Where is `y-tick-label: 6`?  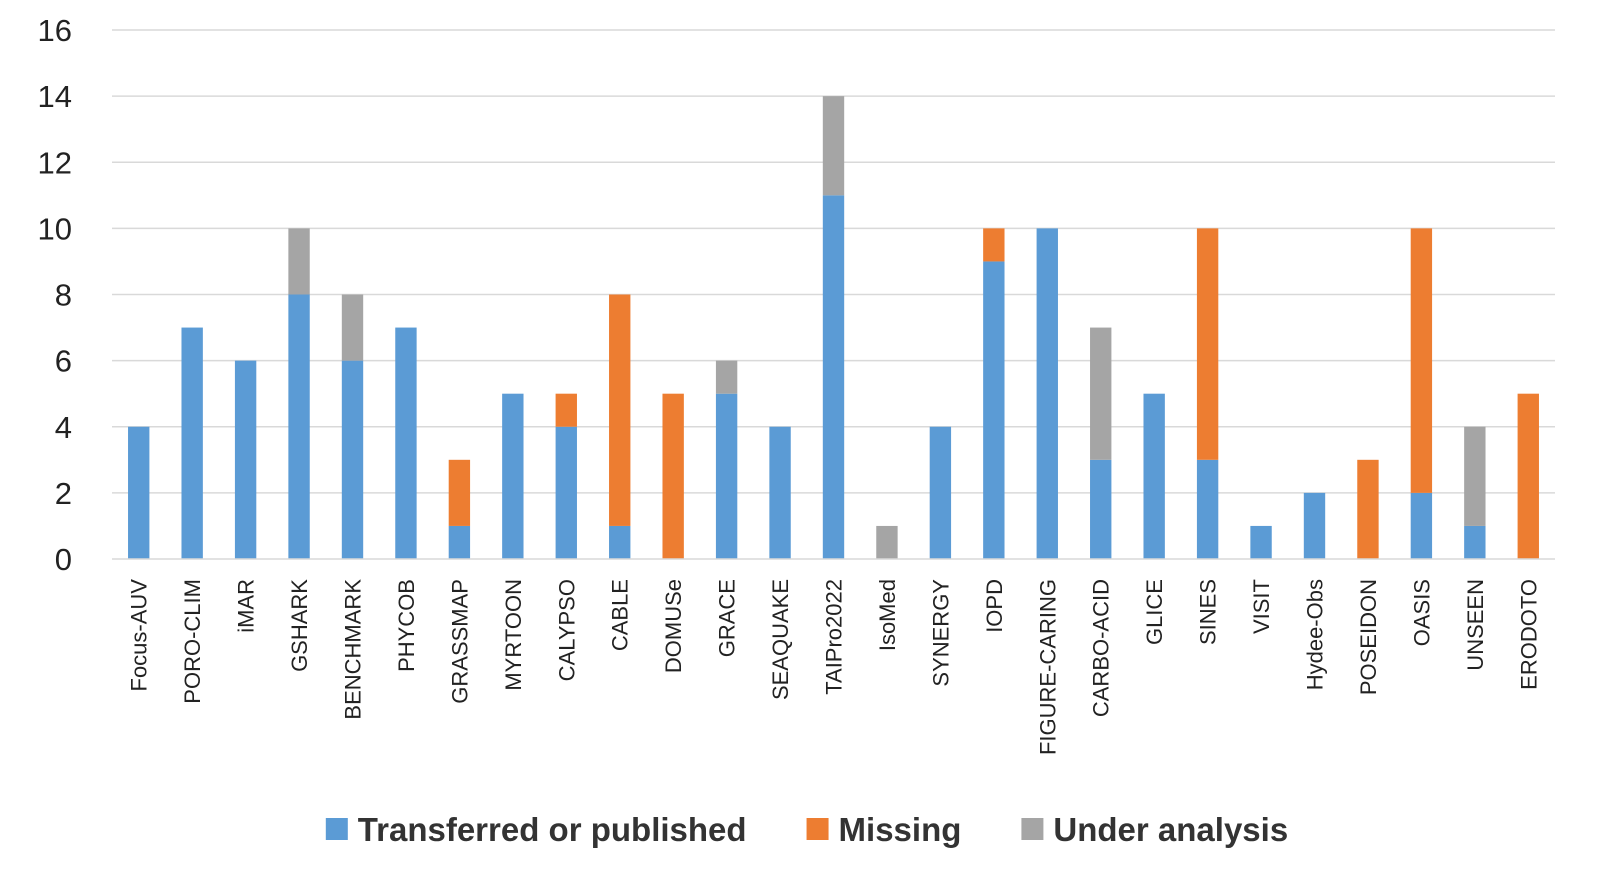
y-tick-label: 6 is located at coordinates (63, 361).